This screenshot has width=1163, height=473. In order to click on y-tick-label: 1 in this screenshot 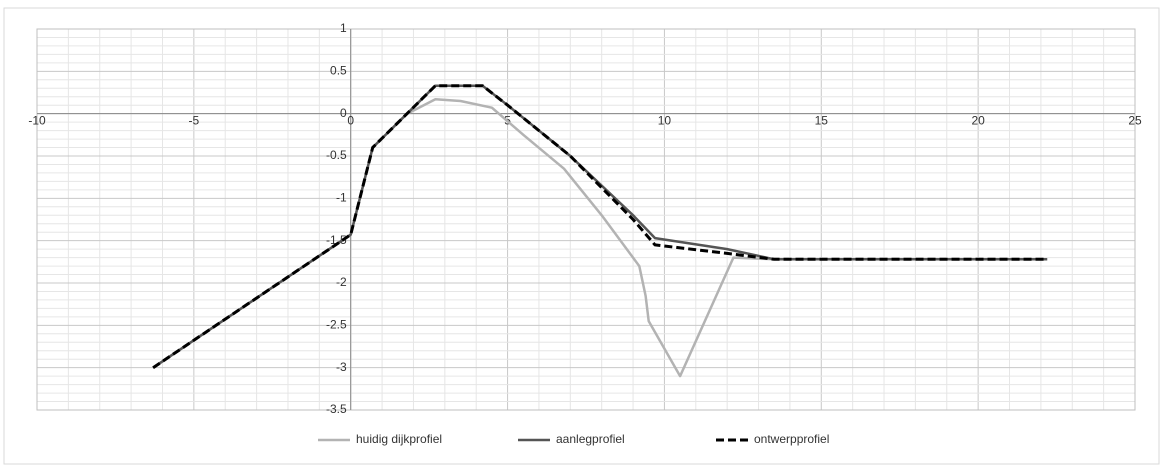, I will do `click(343, 28)`.